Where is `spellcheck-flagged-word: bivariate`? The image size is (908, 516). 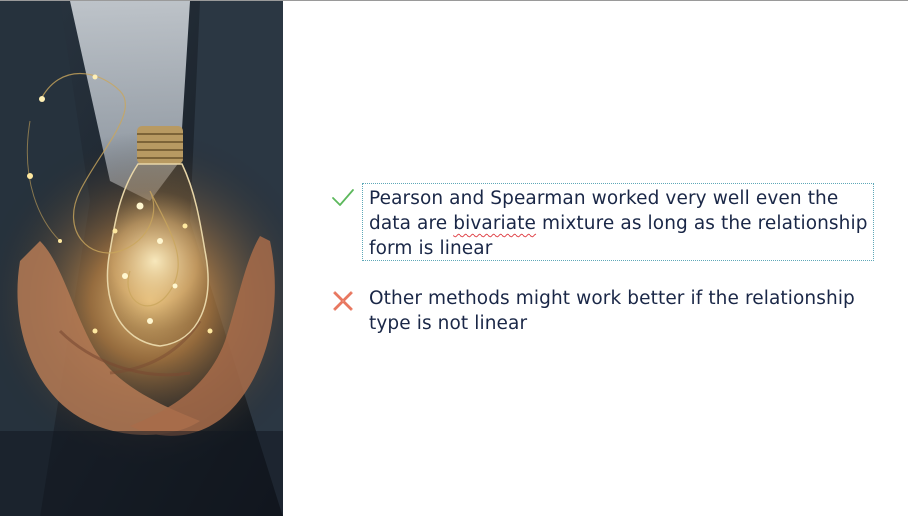
spellcheck-flagged-word: bivariate is located at coordinates (495, 223).